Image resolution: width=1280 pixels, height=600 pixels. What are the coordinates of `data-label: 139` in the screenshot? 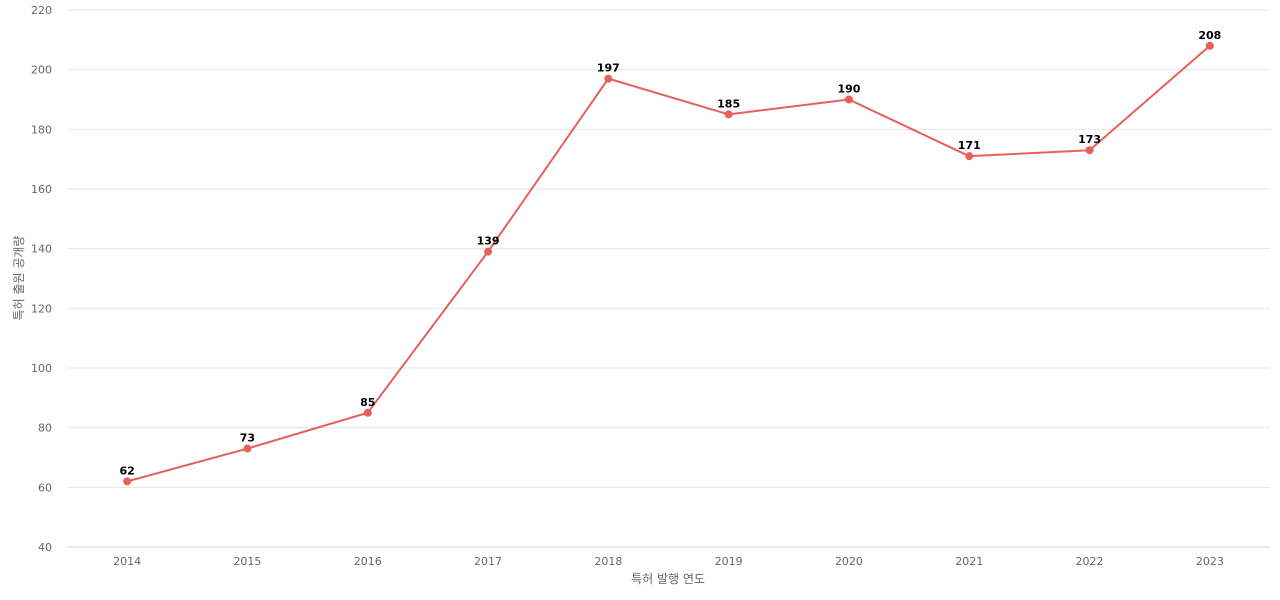 It's located at (488, 241).